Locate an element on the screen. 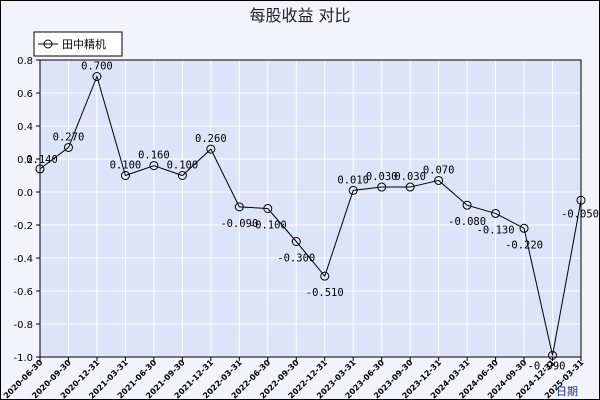 Image resolution: width=600 pixels, height=400 pixels. data-label: 0.140 is located at coordinates (42, 160).